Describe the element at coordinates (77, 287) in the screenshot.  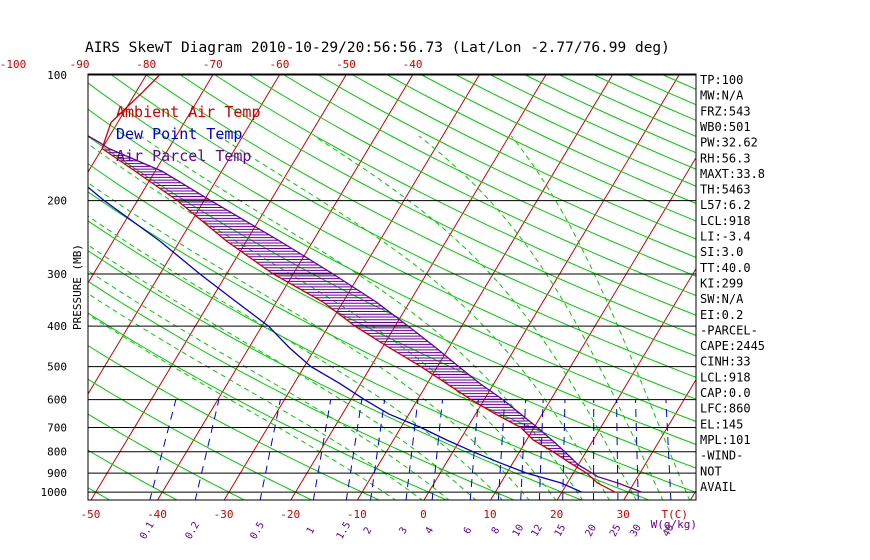
I see `y-axis-label: PRESSURE (MB)` at that location.